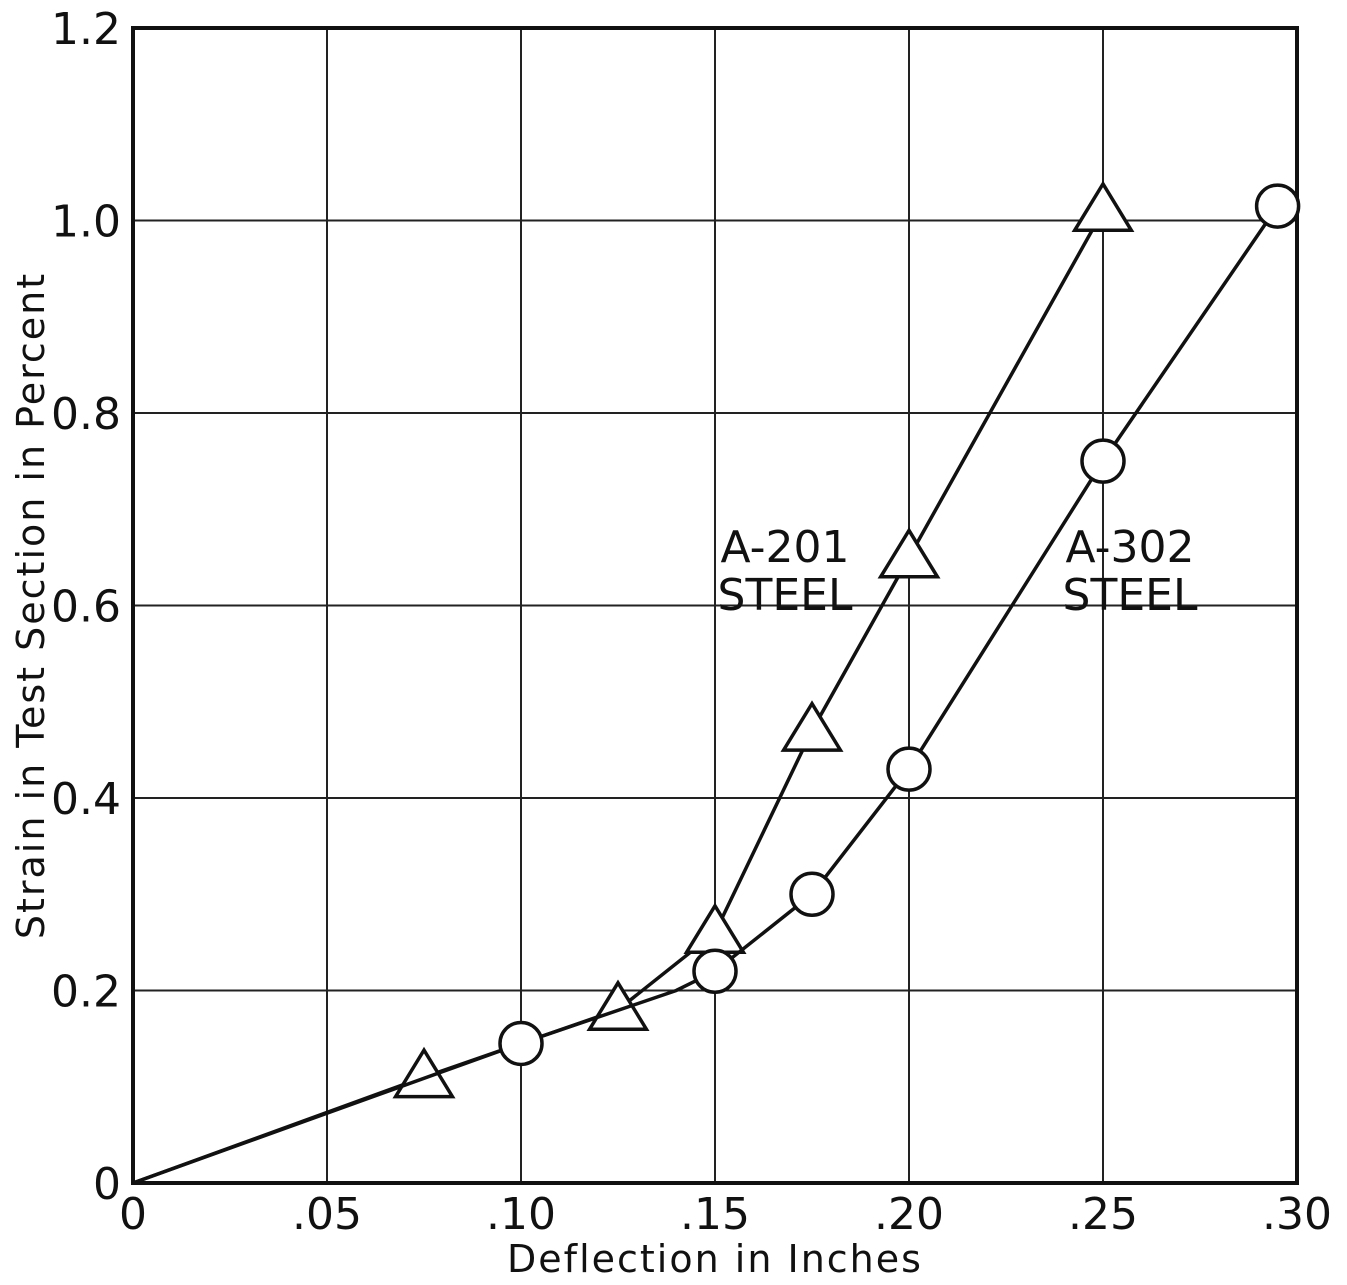  I want to click on y-tick-label: 1.0, so click(86, 222).